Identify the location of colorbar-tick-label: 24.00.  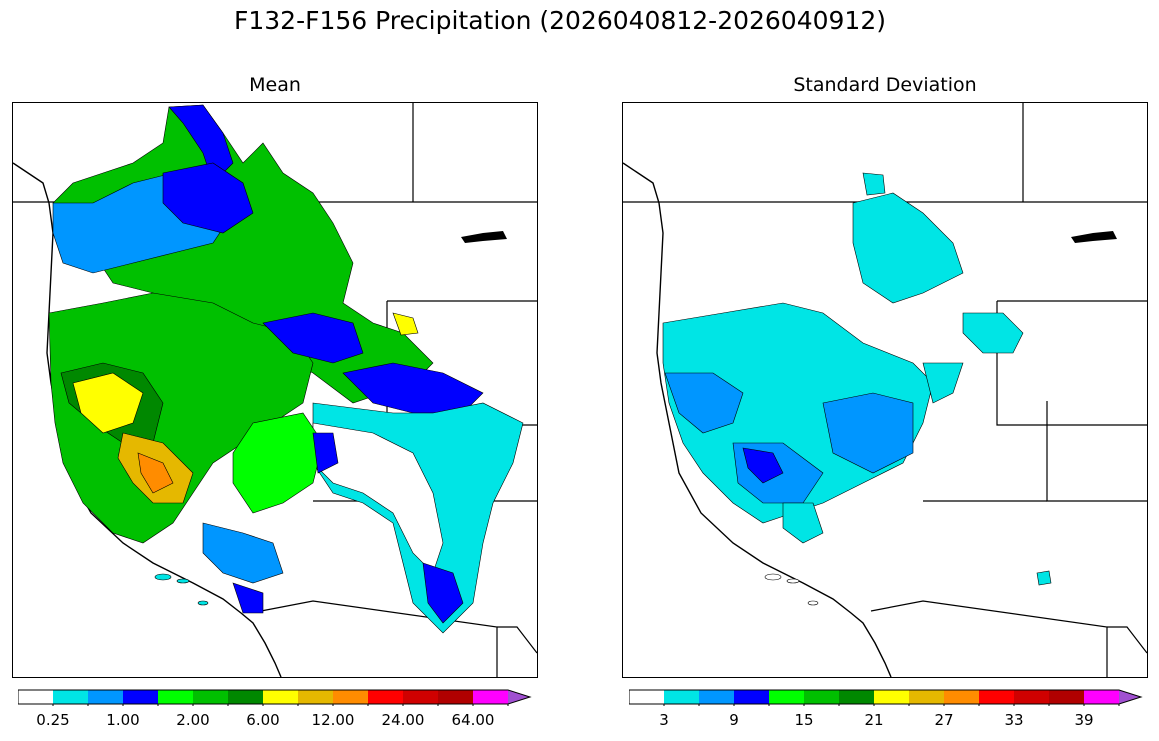
(403, 720).